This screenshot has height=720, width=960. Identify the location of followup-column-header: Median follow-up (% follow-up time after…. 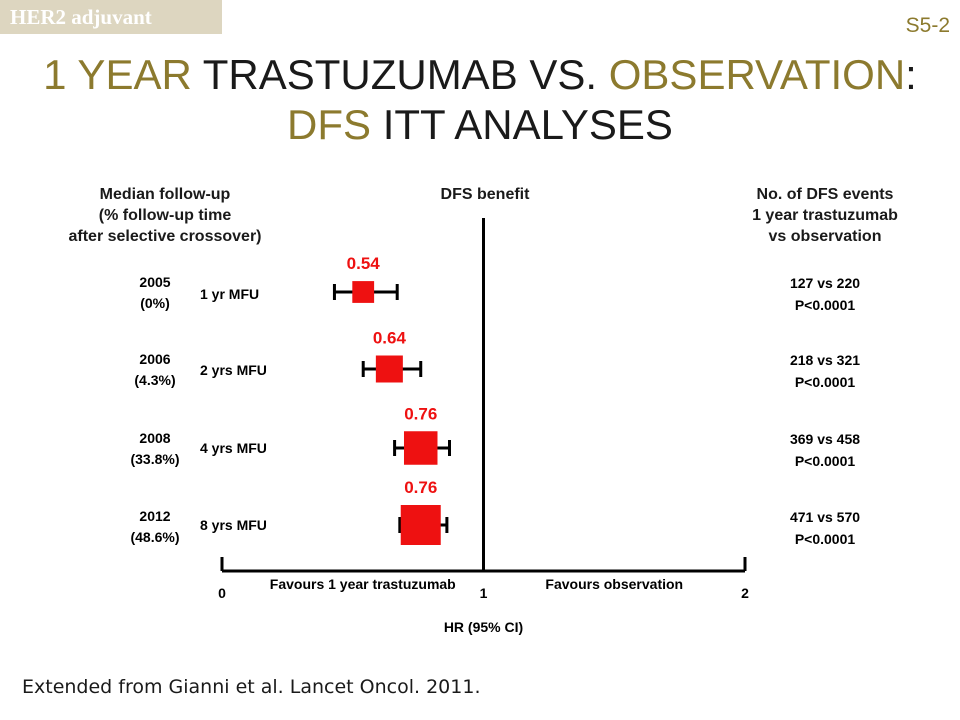
(165, 215).